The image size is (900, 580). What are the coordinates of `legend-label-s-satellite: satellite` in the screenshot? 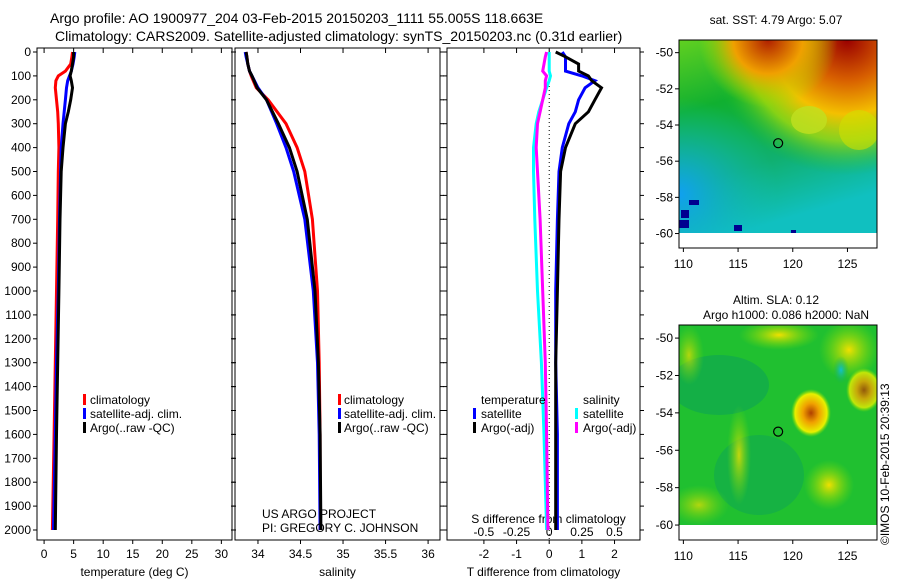 It's located at (603, 414).